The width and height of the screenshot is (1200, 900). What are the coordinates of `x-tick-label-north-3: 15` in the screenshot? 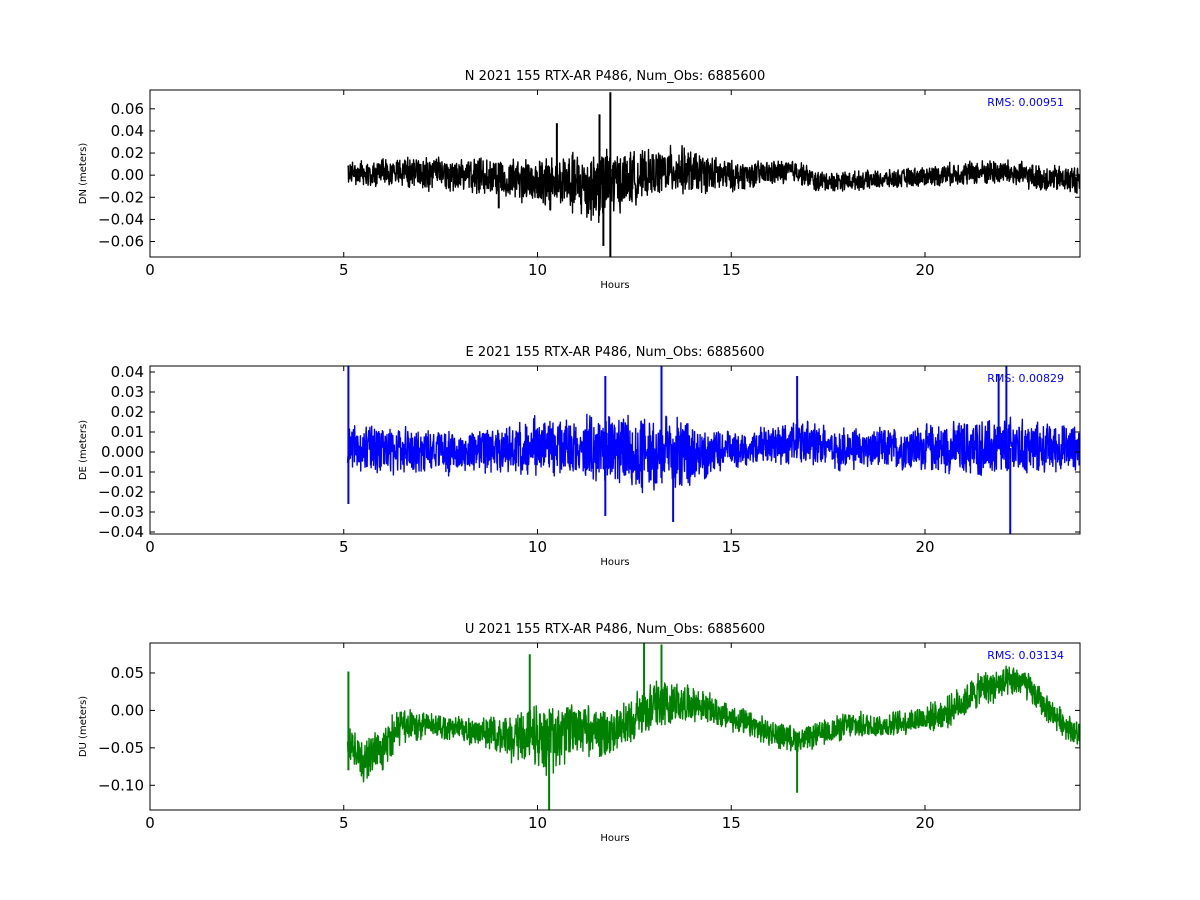 It's located at (731, 270).